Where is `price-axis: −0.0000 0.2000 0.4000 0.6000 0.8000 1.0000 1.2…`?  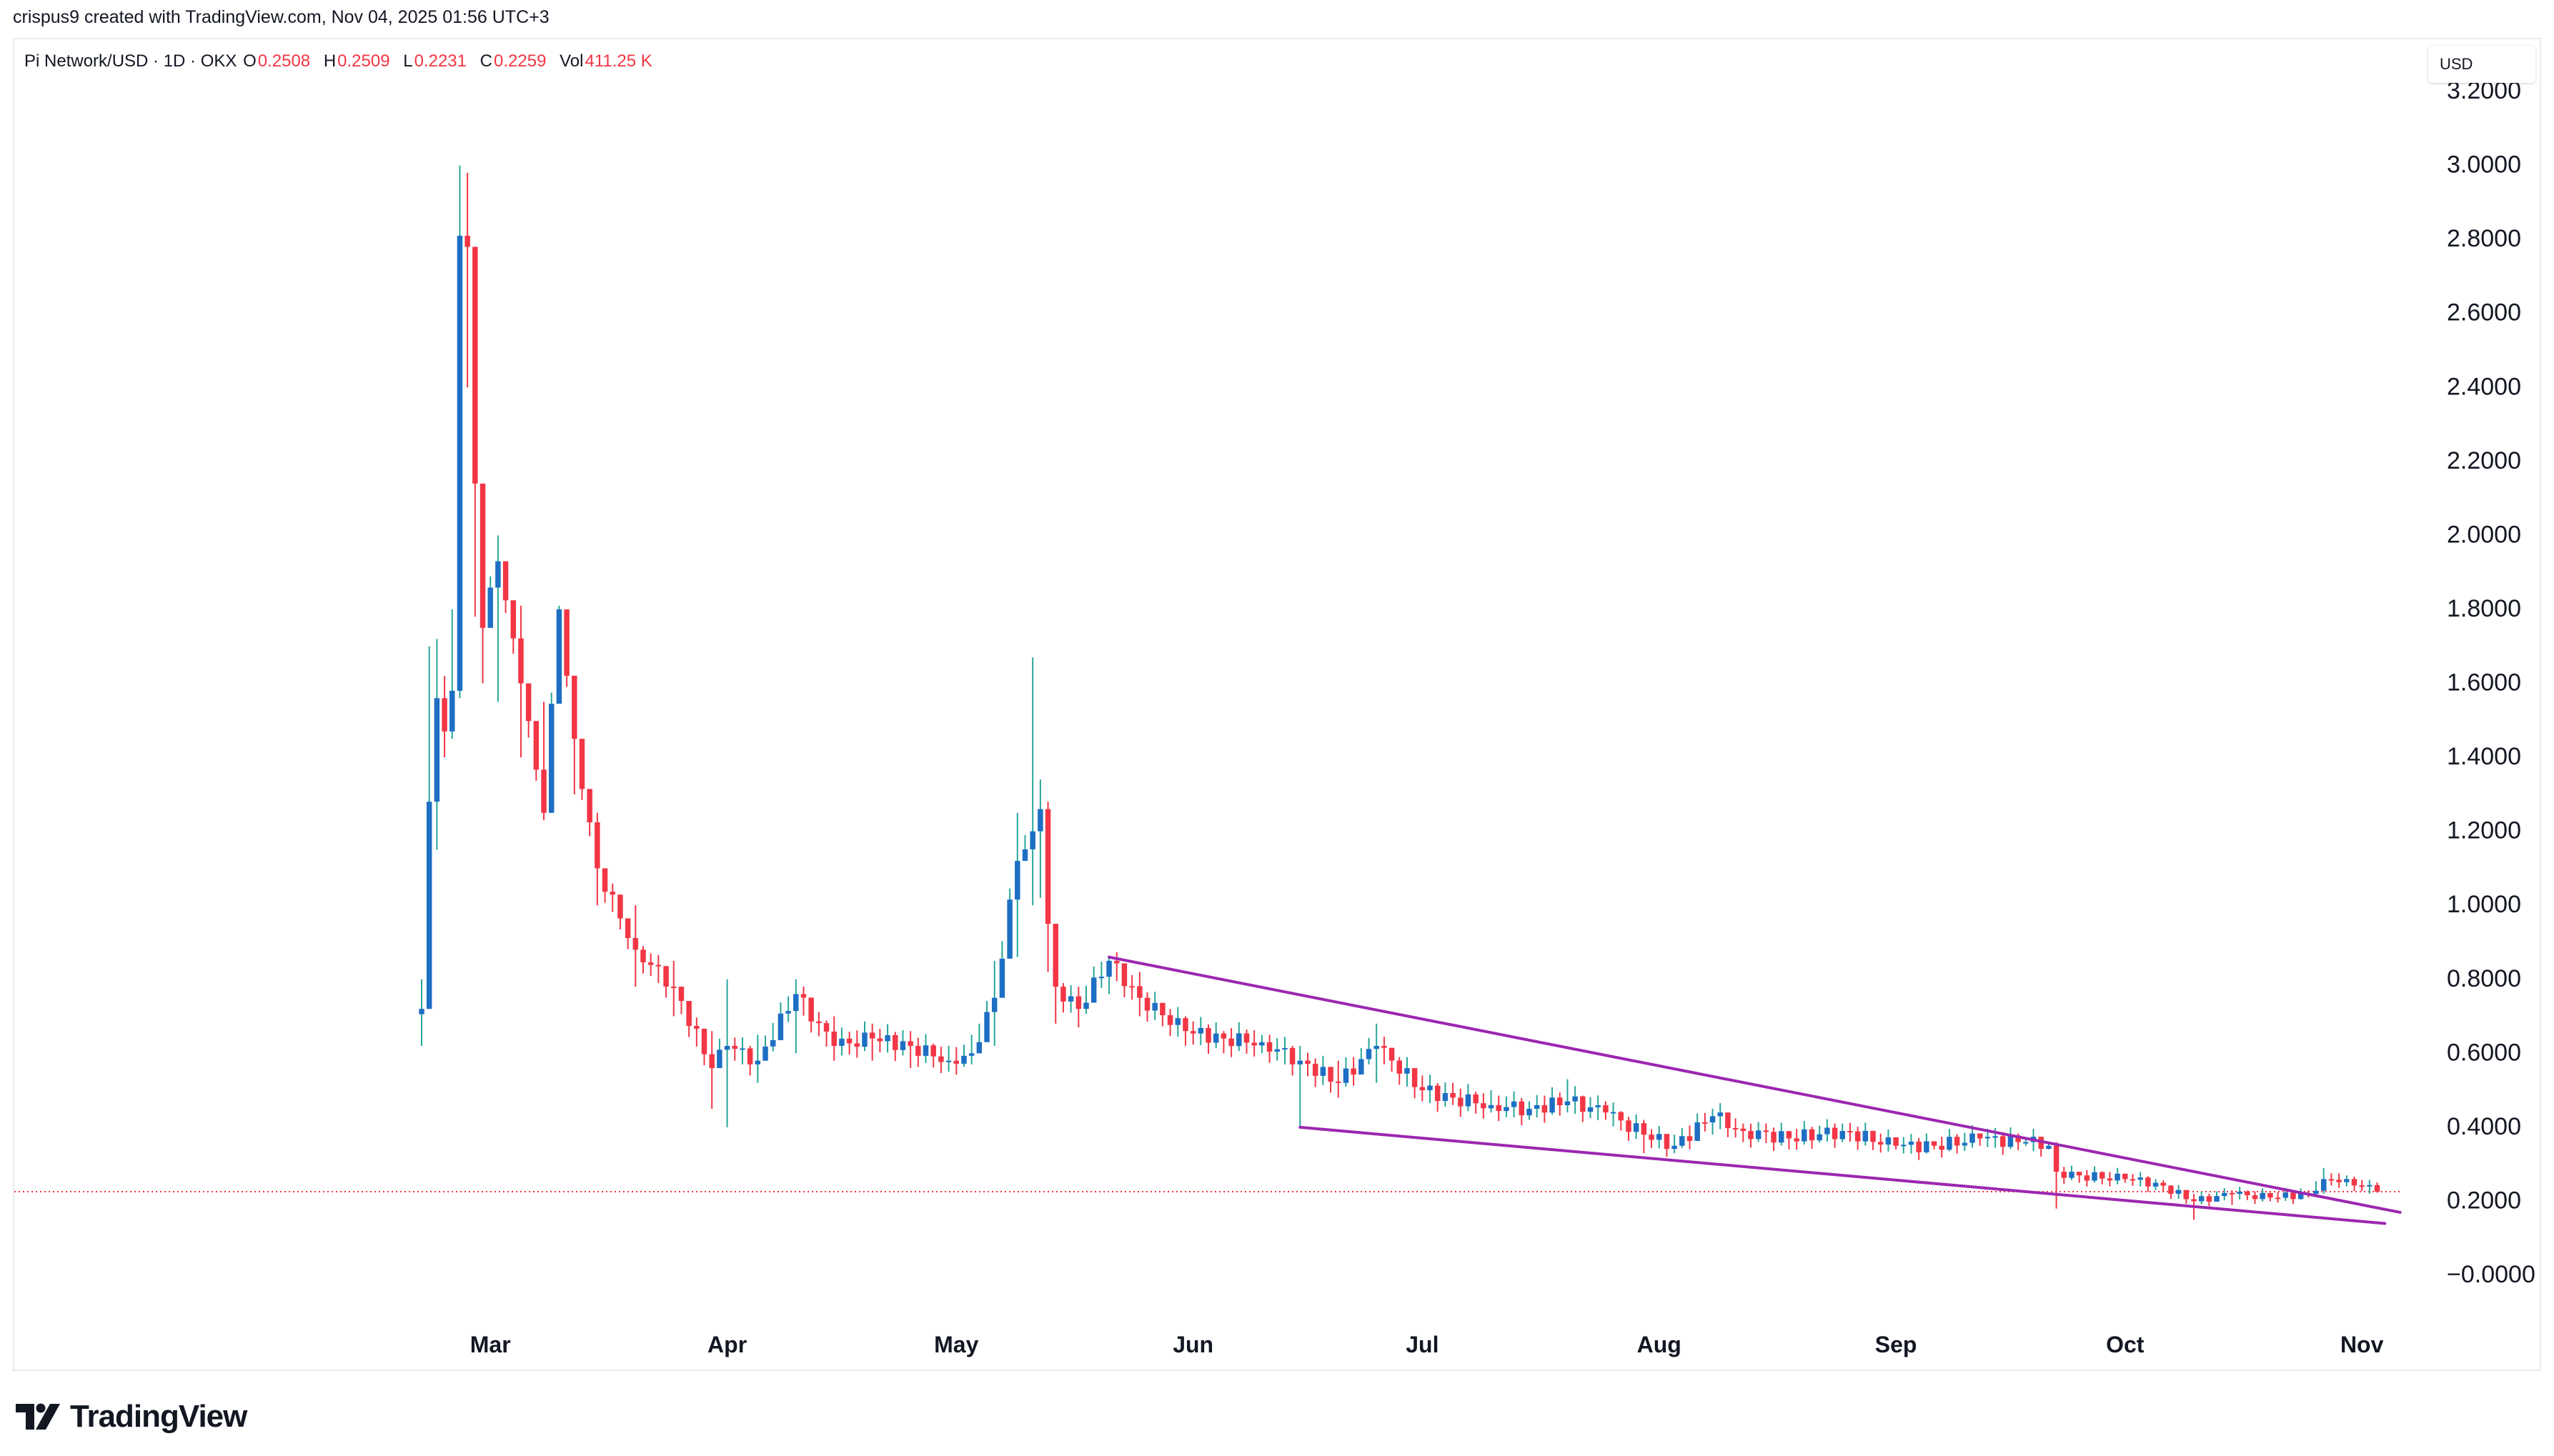 price-axis: −0.0000 0.2000 0.4000 0.6000 0.8000 1.0000 1.2… is located at coordinates (2491, 682).